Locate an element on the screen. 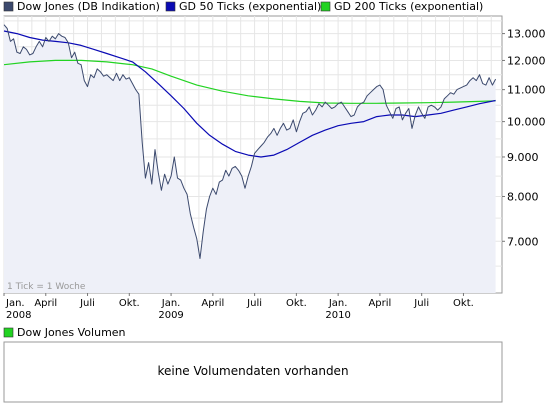 The width and height of the screenshot is (545, 410). volume-legend-label: Dow Jones Volumen is located at coordinates (71, 332).